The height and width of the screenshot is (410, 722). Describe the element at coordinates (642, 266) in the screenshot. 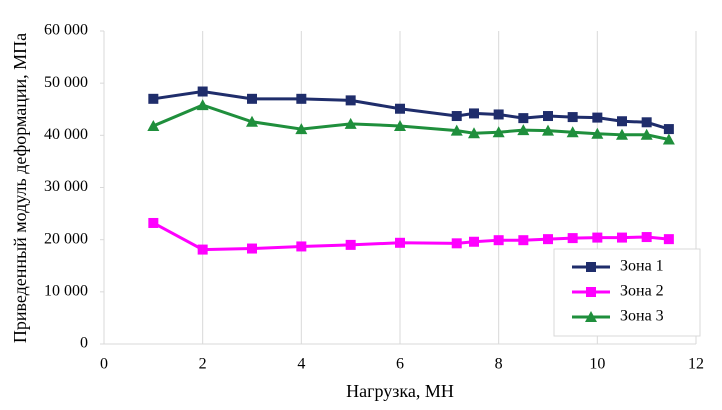

I see `legend-label: Зона 1` at that location.